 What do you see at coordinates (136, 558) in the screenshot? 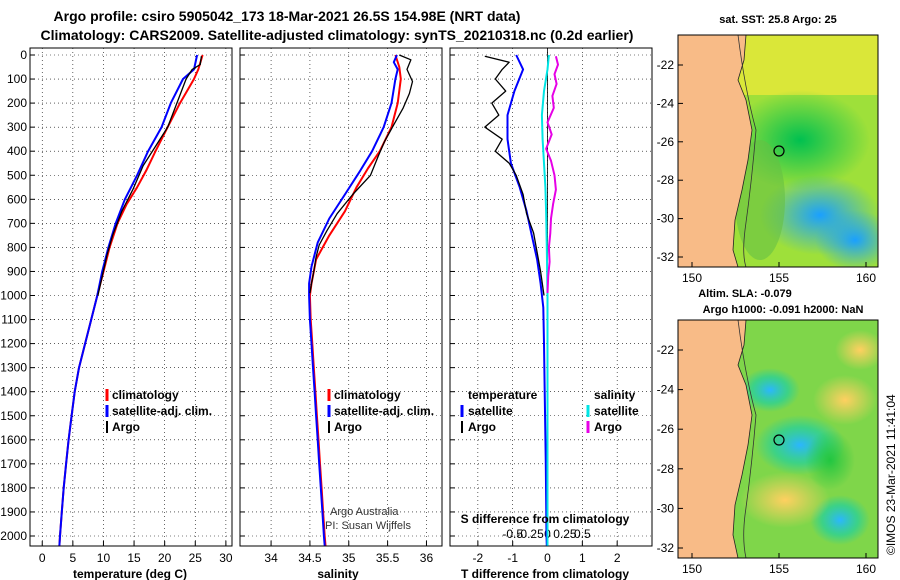
I see `temperature-tick-labels: 0 5 10 15 20 25 30` at bounding box center [136, 558].